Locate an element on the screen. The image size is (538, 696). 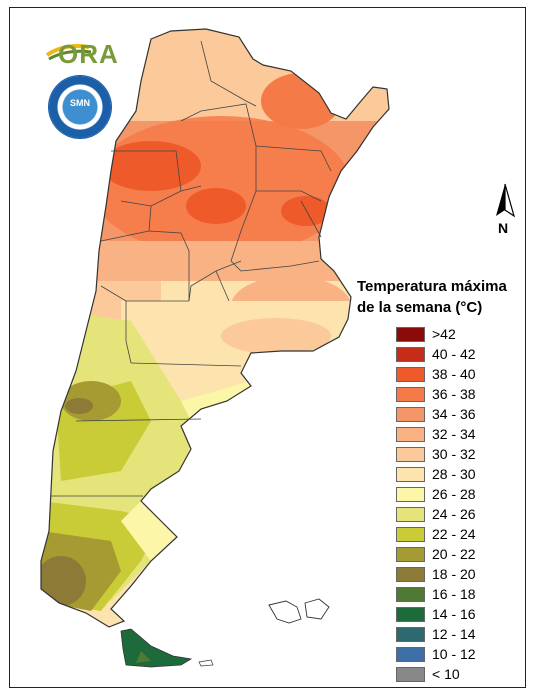
legend-item: 32 - 34 is located at coordinates (461, 435).